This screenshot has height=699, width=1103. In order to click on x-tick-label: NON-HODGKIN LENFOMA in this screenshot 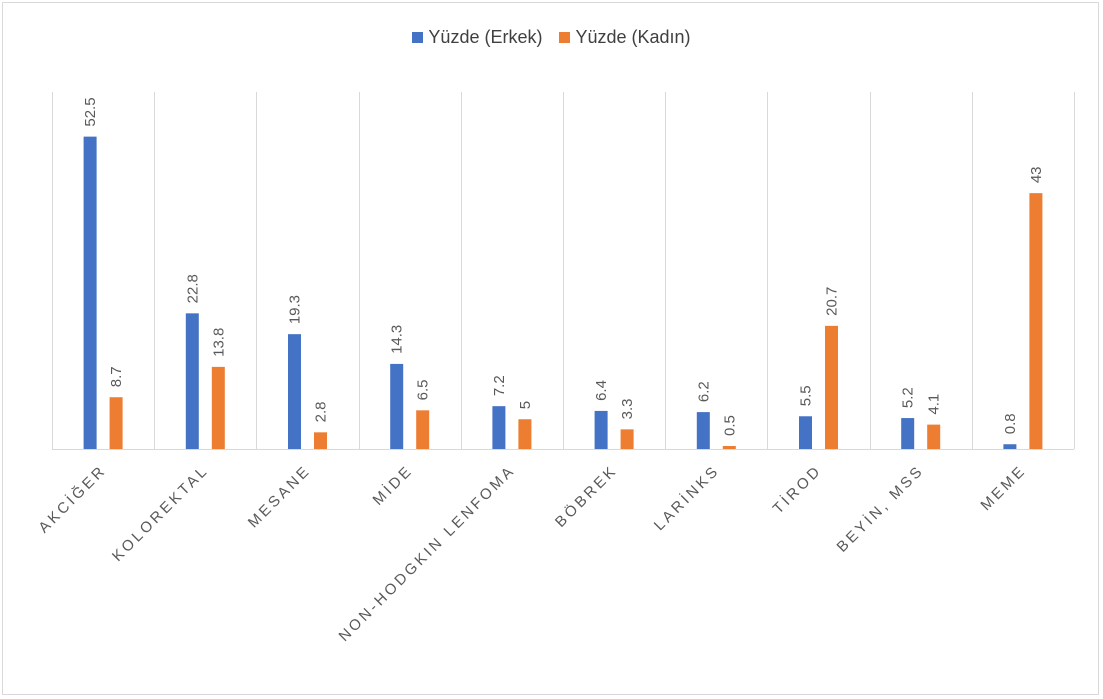, I will do `click(427, 553)`.